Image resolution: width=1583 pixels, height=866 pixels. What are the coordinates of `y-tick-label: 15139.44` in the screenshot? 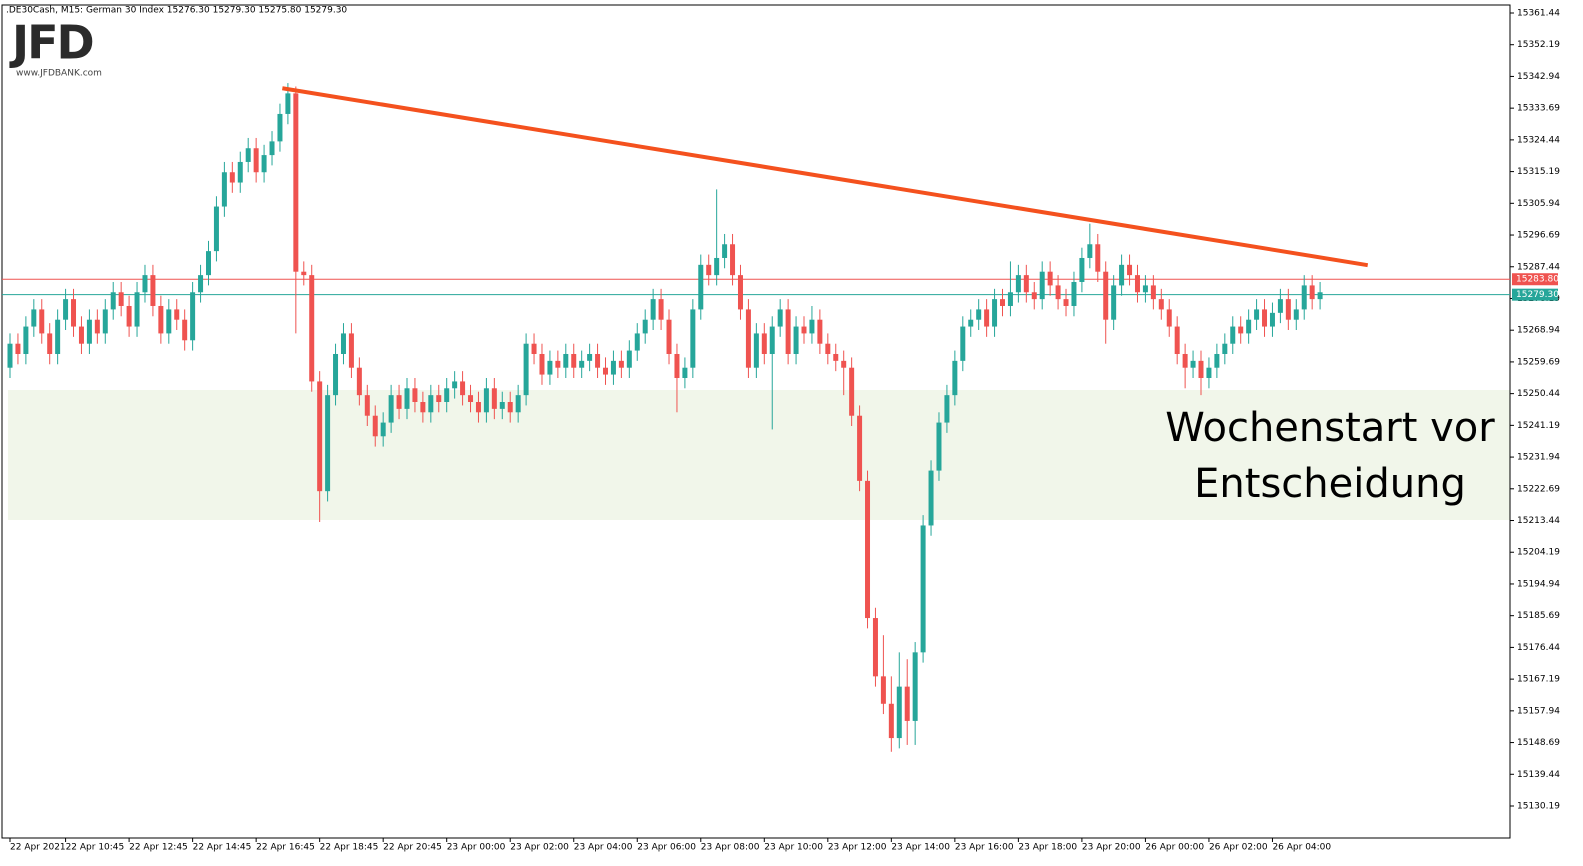 It's located at (1538, 775).